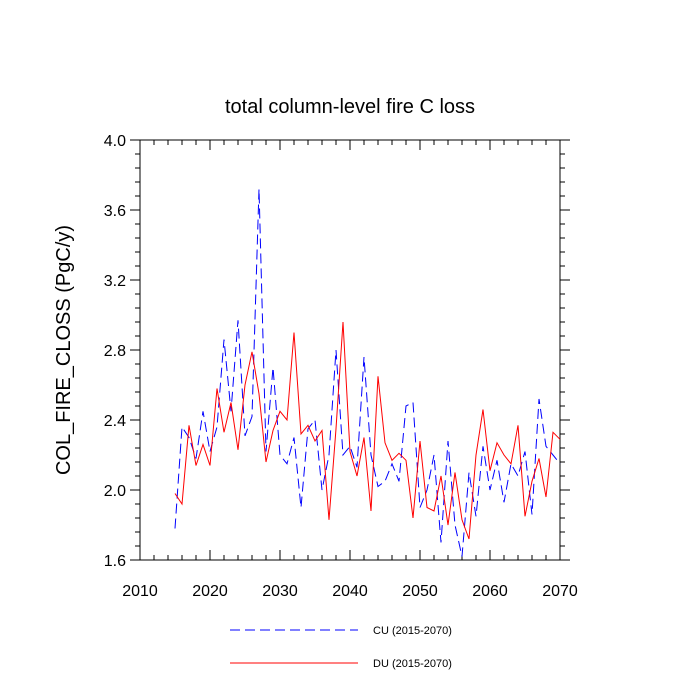 This screenshot has height=700, width=700. I want to click on y-tick-label: 2.4, so click(115, 421).